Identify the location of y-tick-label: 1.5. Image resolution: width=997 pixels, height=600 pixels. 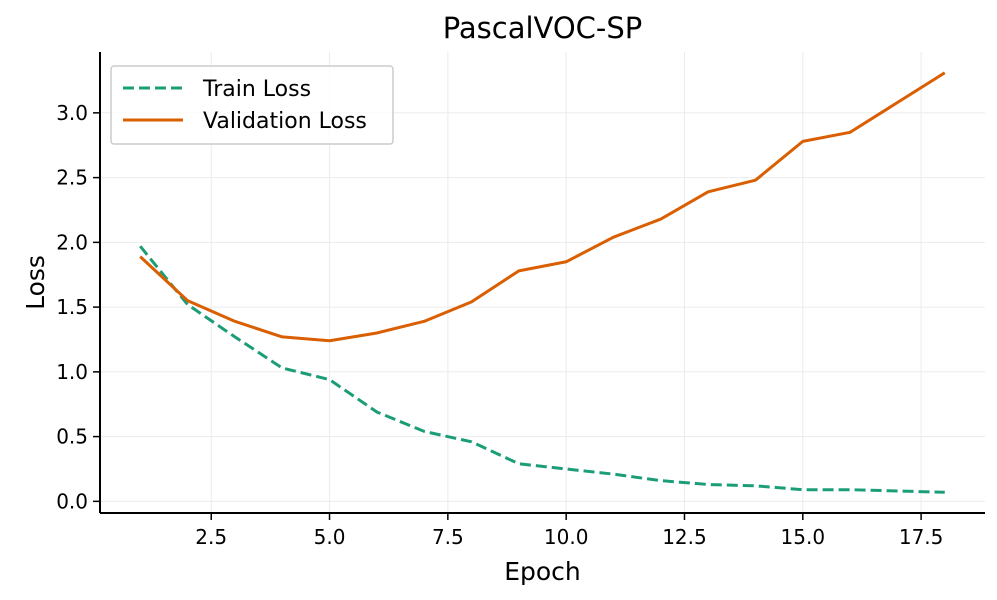
(72, 307).